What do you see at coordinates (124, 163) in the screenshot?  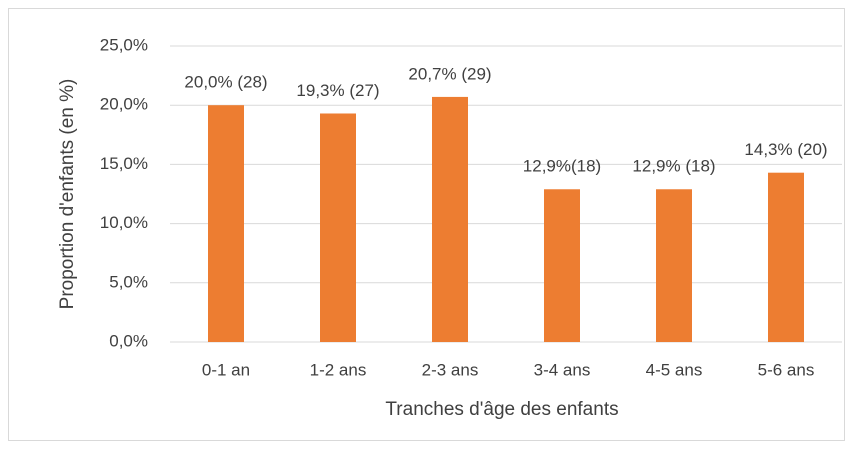 I see `y-tick-label: 15,0%` at bounding box center [124, 163].